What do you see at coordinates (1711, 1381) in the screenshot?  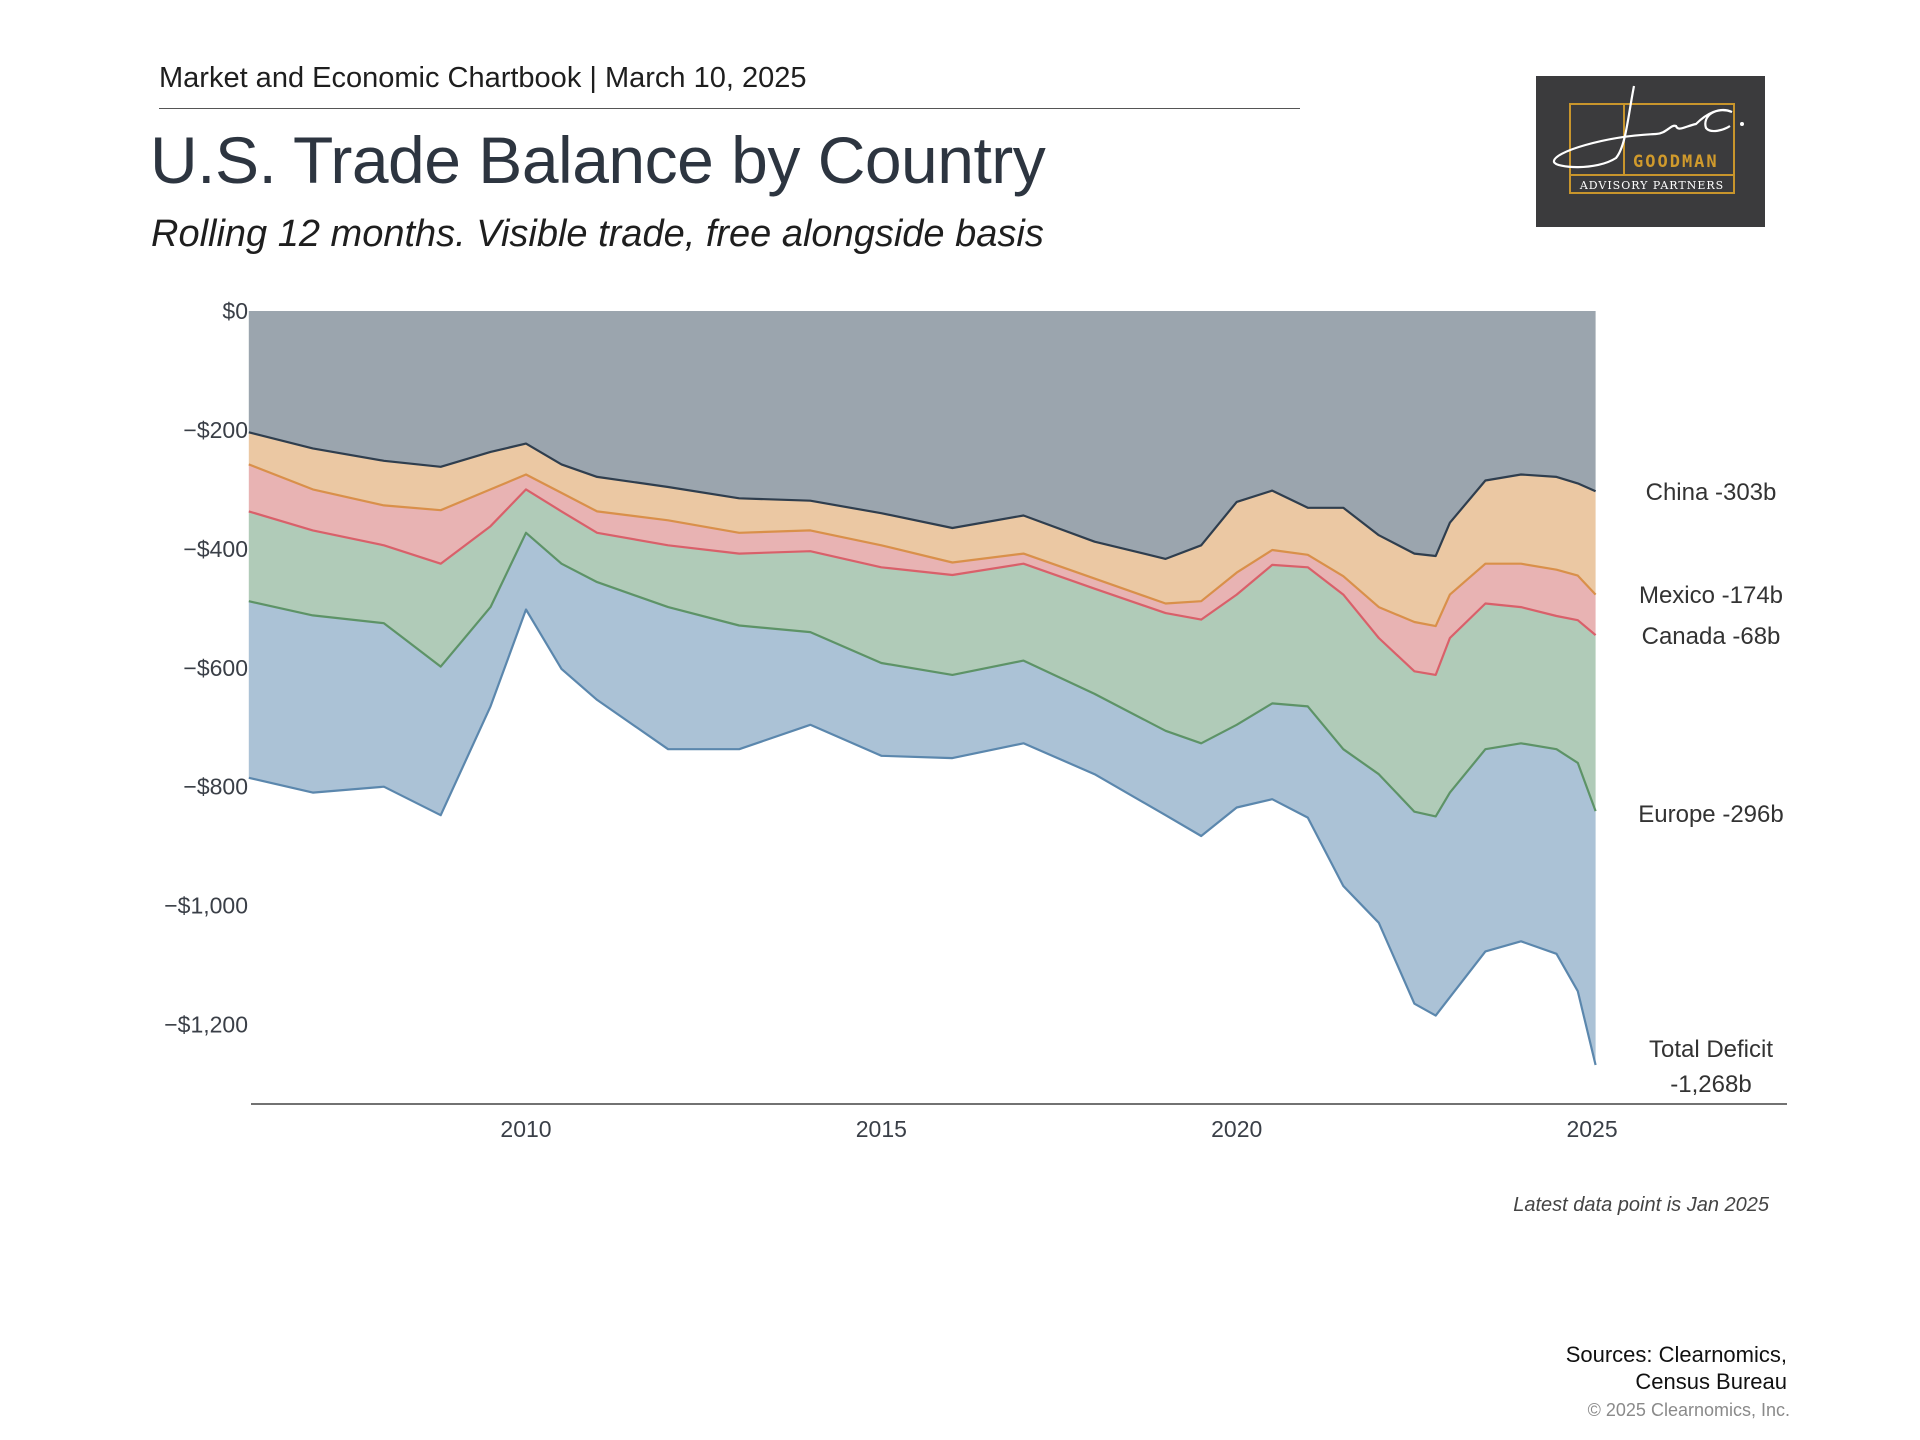 I see `sources-line-2: Census Bureau` at bounding box center [1711, 1381].